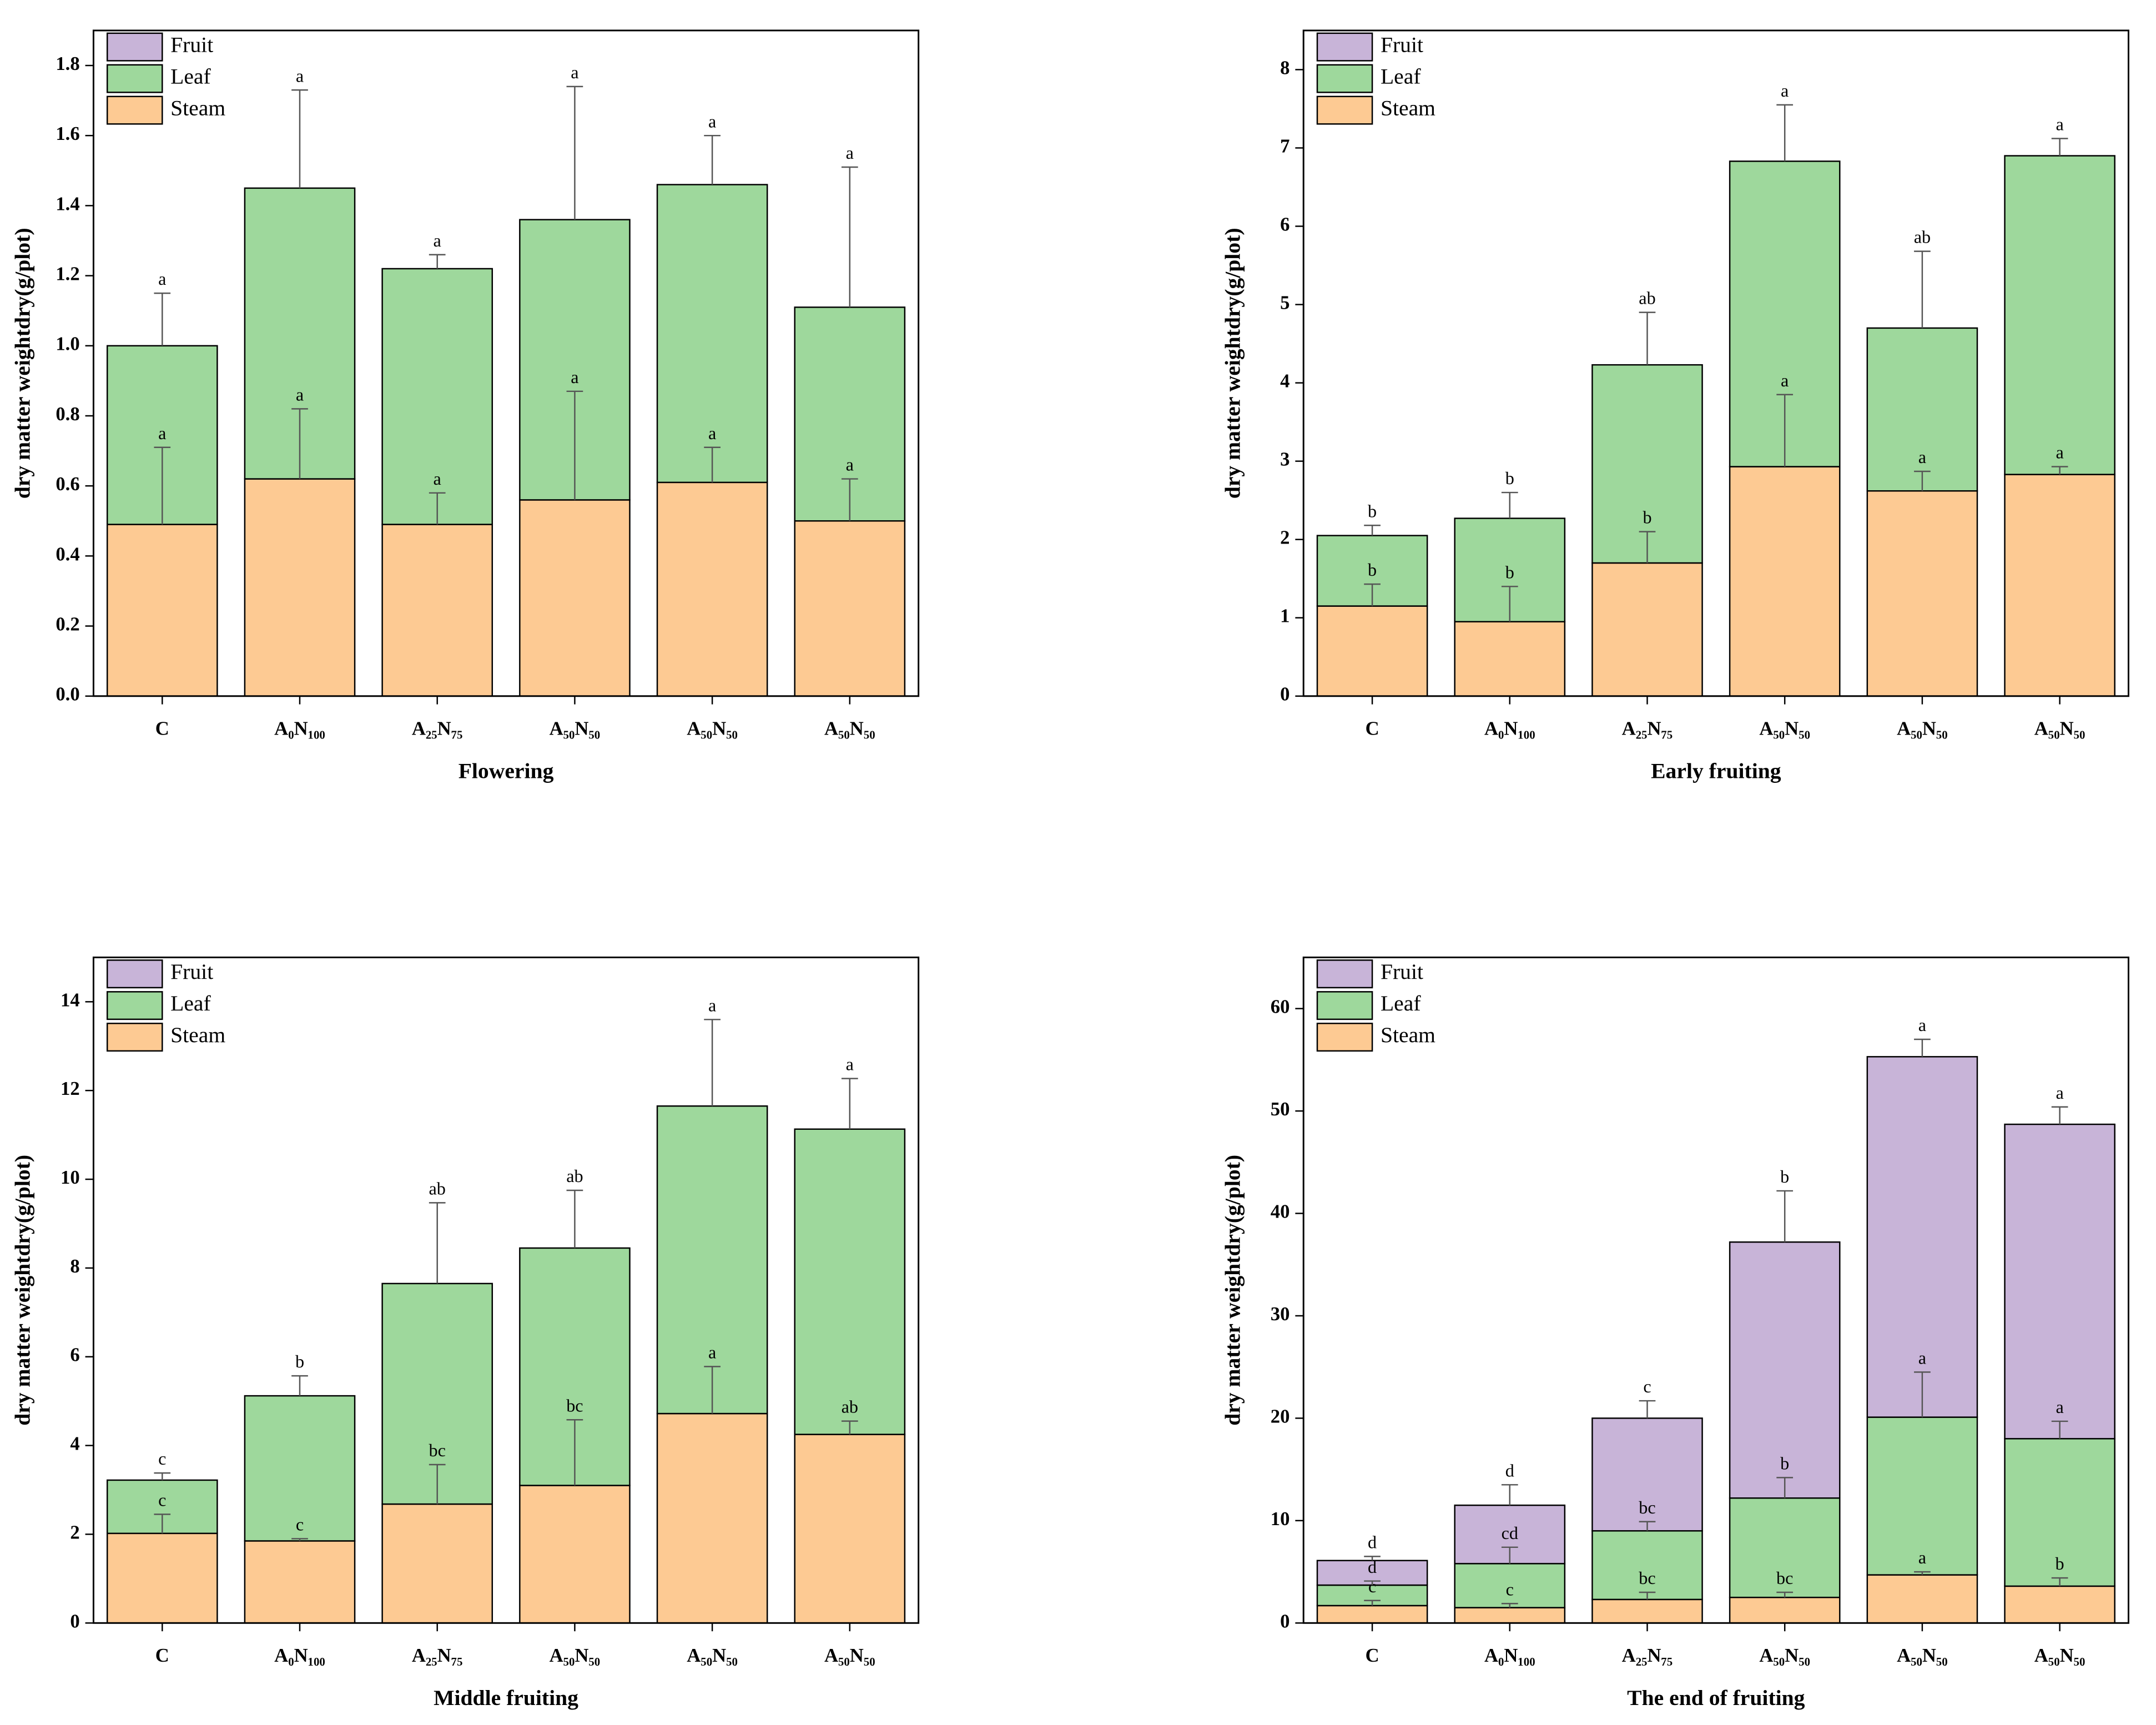 The height and width of the screenshot is (1725, 2156). Describe the element at coordinates (67, 414) in the screenshot. I see `y-tick-label: 0.8` at that location.